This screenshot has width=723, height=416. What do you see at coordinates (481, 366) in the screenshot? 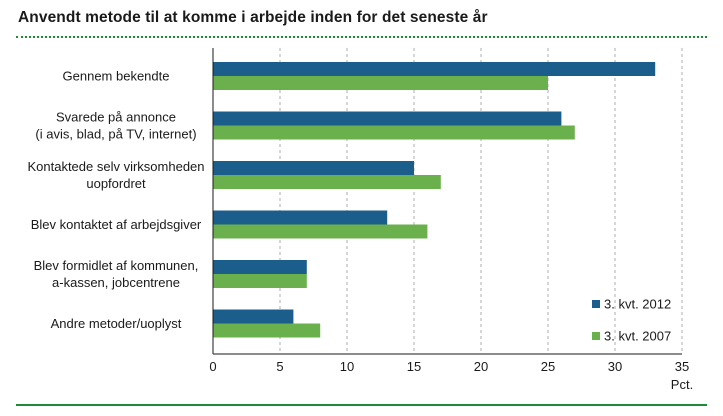
I see `x-tick-label-20: 20` at bounding box center [481, 366].